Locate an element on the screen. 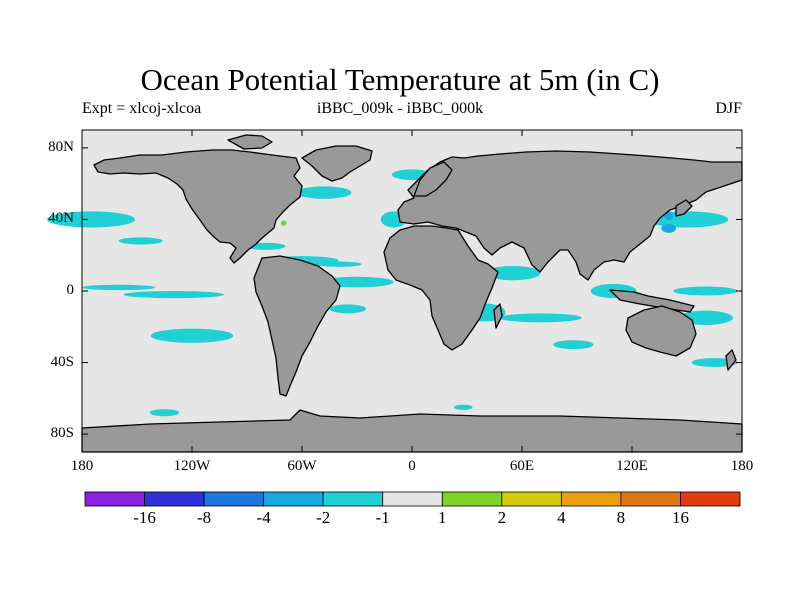 The width and height of the screenshot is (800, 600). south-america-land is located at coordinates (297, 326).